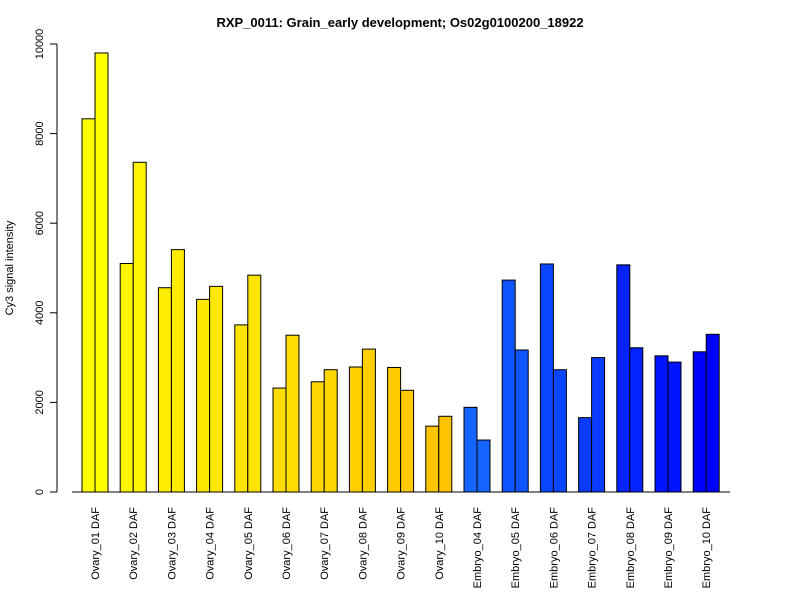 The width and height of the screenshot is (800, 600). Describe the element at coordinates (211, 543) in the screenshot. I see `x-tick-label: Ovary_04 DAF` at that location.